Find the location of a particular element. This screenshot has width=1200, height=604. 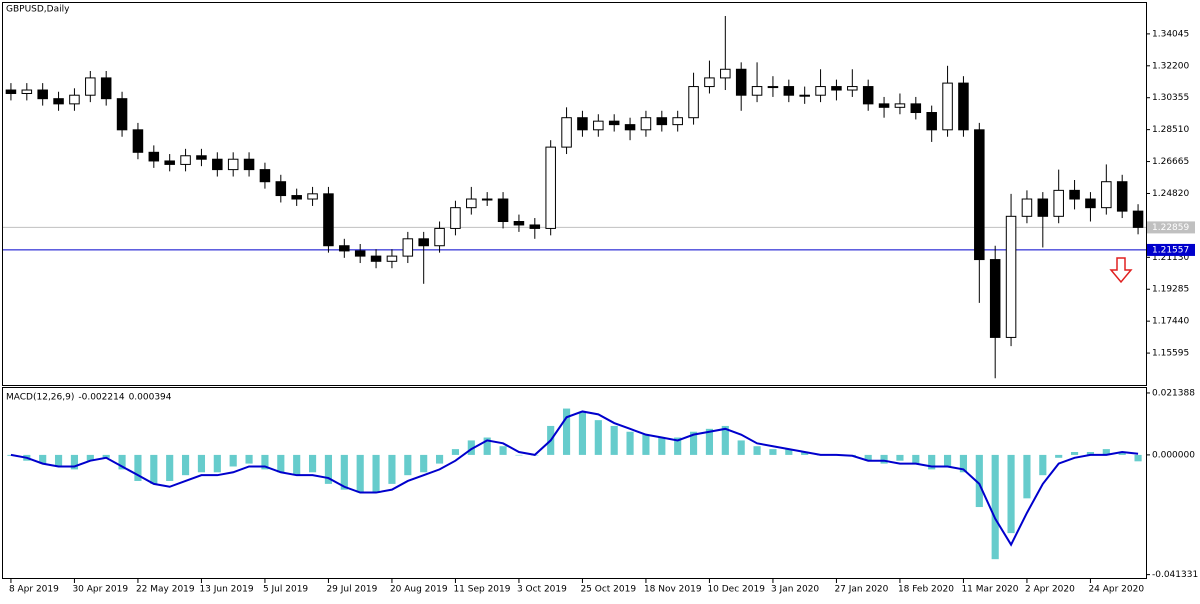

y-tick-label: 1.15595 is located at coordinates (1170, 354).